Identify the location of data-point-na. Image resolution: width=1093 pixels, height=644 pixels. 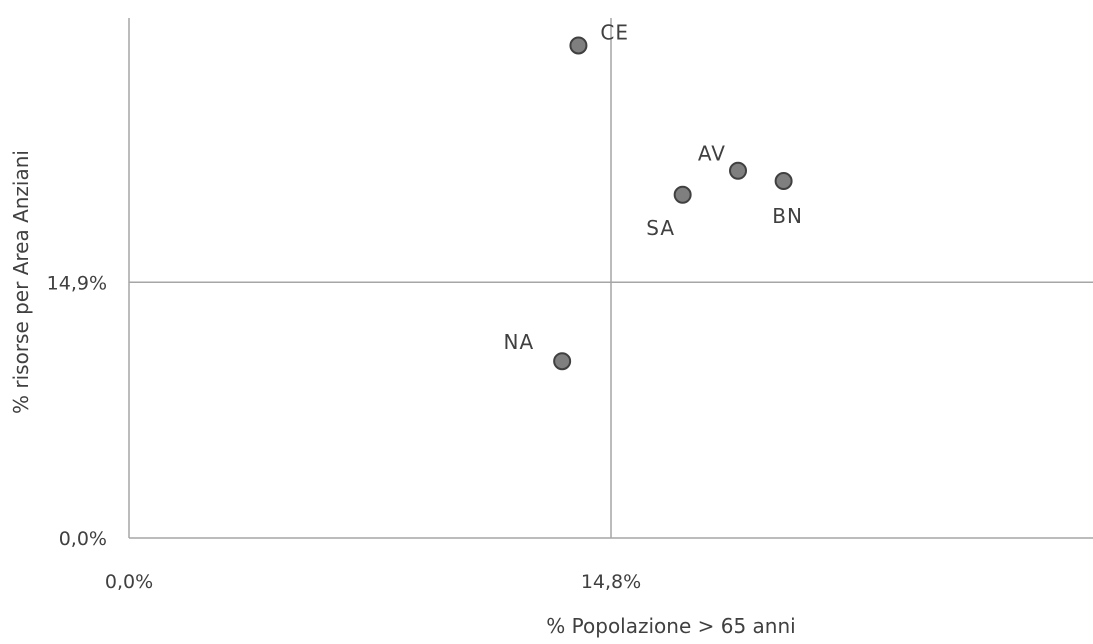
(562, 361).